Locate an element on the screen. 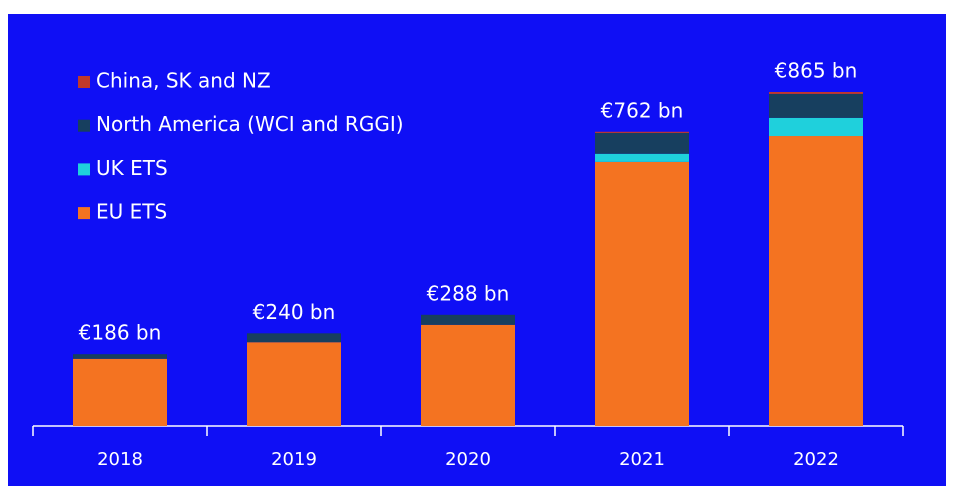 The image size is (956, 498). total-label: €865 bn is located at coordinates (816, 71).